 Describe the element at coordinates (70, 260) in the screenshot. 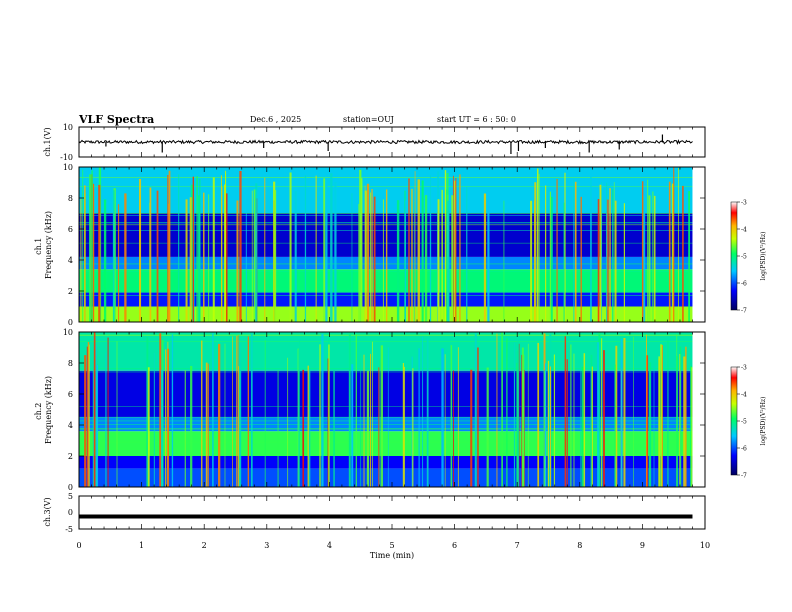

I see `freq-tick-label: 4` at that location.